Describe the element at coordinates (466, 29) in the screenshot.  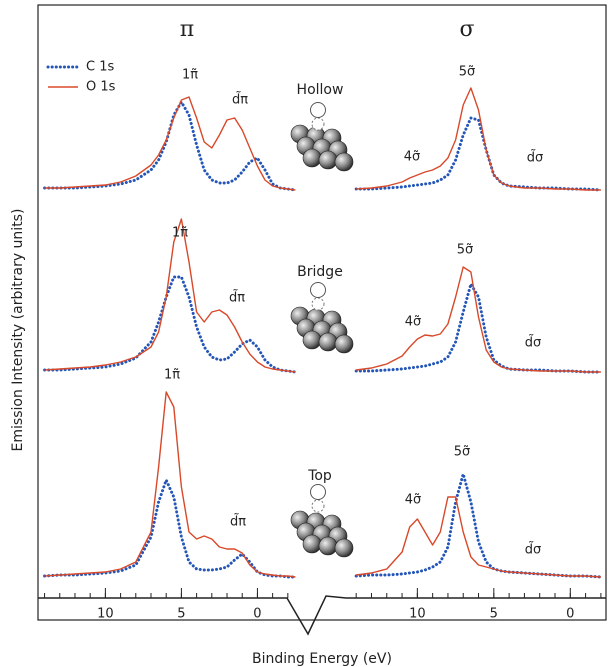
I see `panel-title: σ` at that location.